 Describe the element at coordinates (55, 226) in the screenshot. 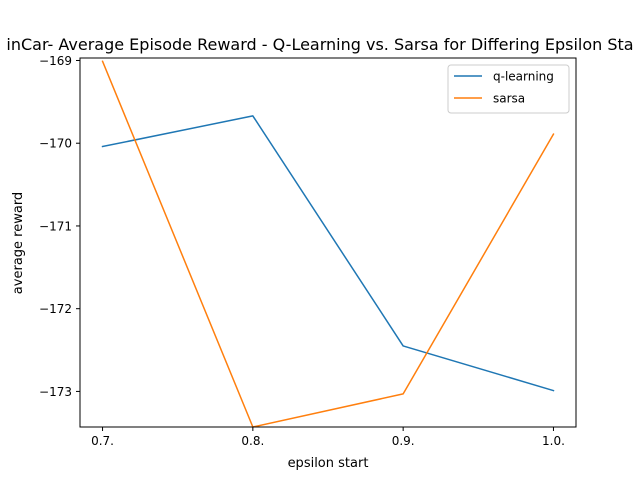

I see `y-tick-label-2: −171` at that location.